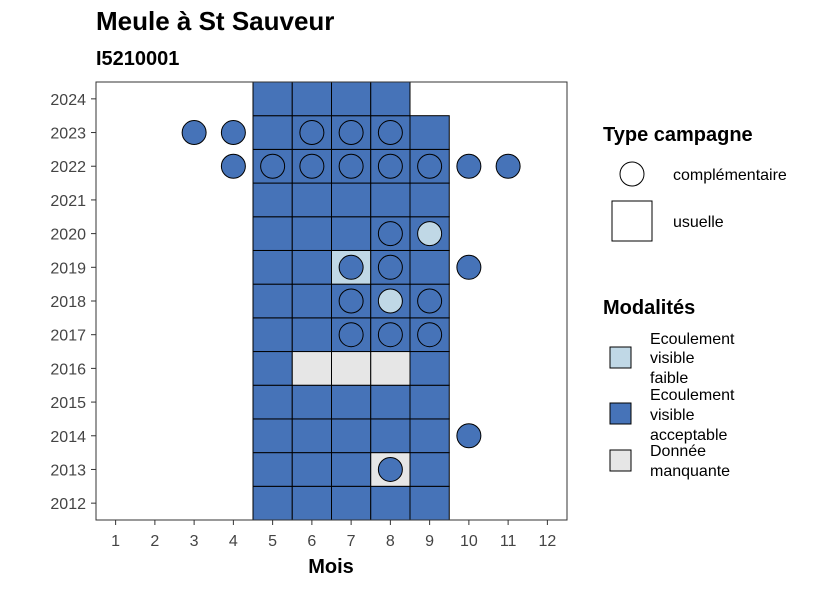 The image size is (826, 590). I want to click on legend-acceptable-label: Ecoulement visible acceptable, so click(694, 415).